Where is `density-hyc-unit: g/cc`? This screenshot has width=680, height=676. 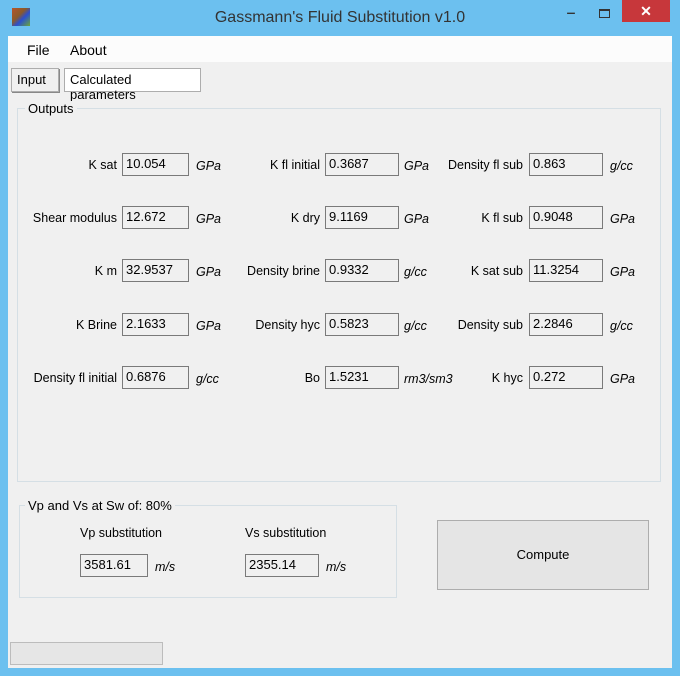
density-hyc-unit: g/cc is located at coordinates (415, 326).